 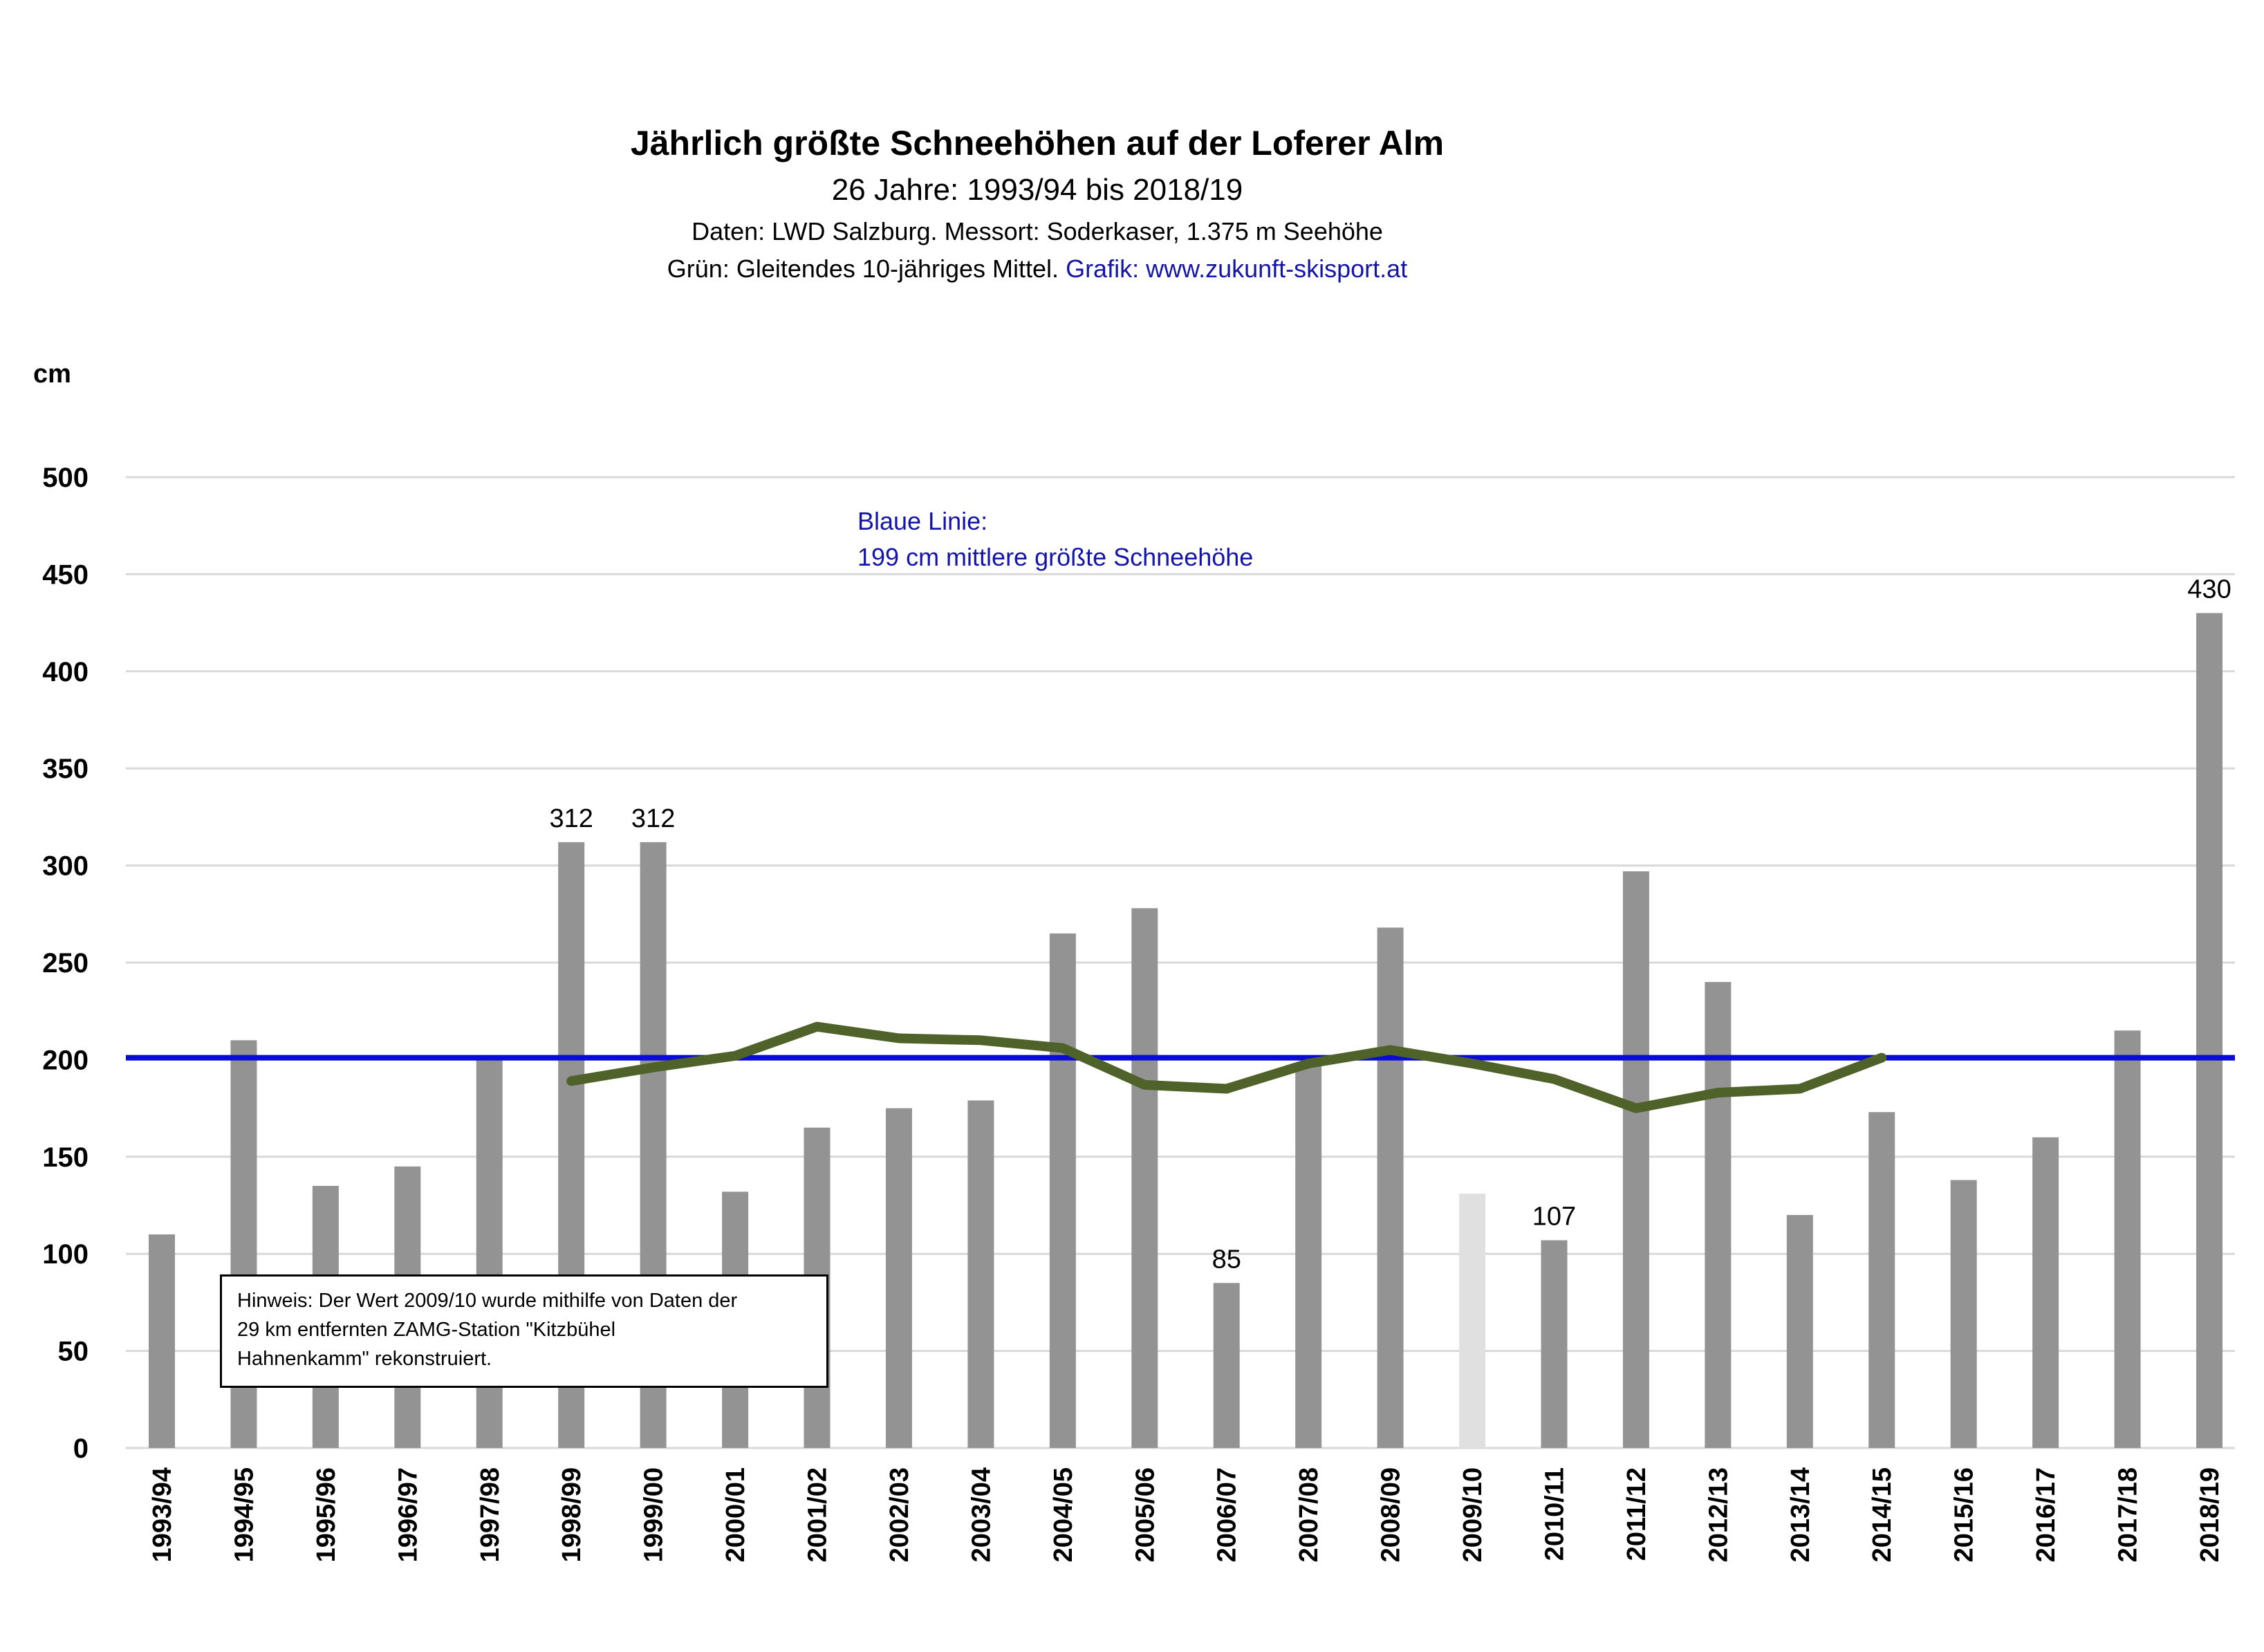 I want to click on x-tick-label: 2003/04, so click(x=982, y=1515).